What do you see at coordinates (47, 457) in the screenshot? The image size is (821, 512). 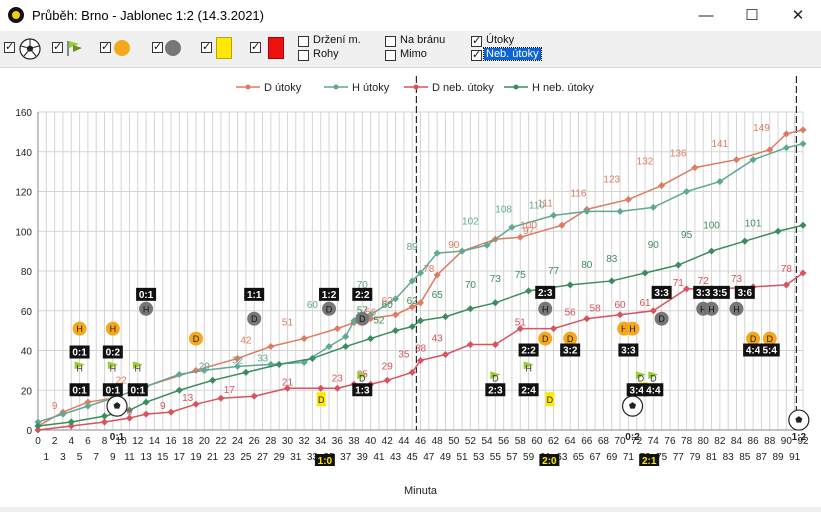 I see `x-tick-label: 1` at bounding box center [47, 457].